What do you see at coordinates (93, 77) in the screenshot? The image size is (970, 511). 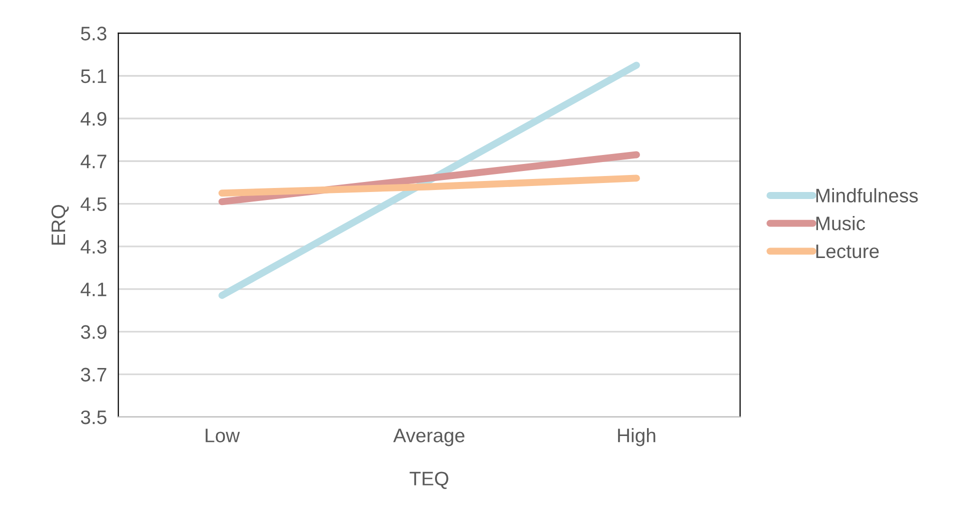 I see `y-tick-label: 5.1` at bounding box center [93, 77].